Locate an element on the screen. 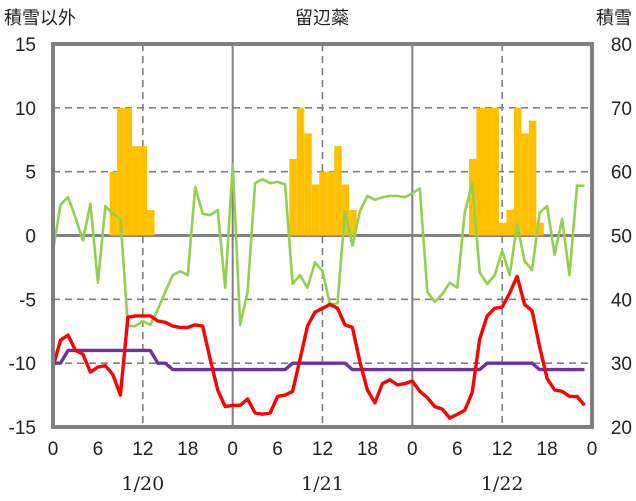  date-label: 1/21 is located at coordinates (322, 484).